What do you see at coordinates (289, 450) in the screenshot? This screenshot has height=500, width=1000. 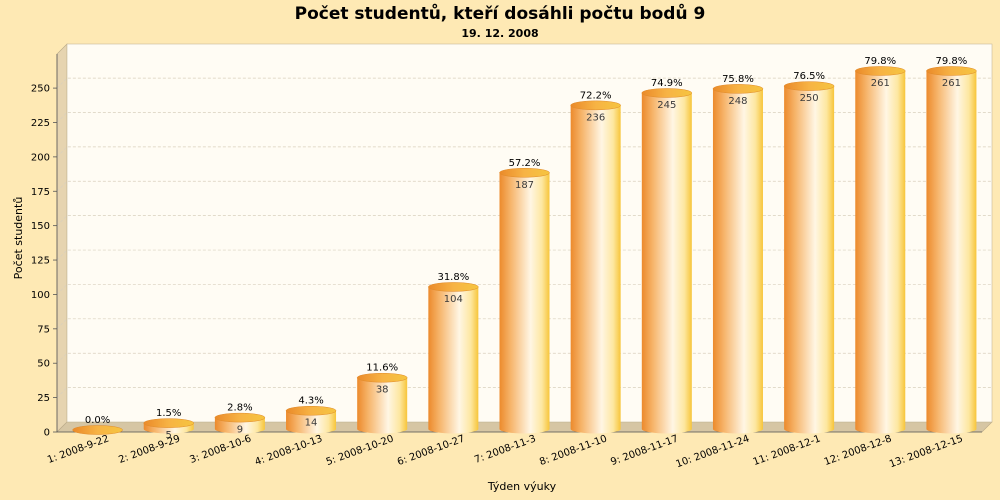 I see `x-tick-label: 4: 2008-10-13` at bounding box center [289, 450].